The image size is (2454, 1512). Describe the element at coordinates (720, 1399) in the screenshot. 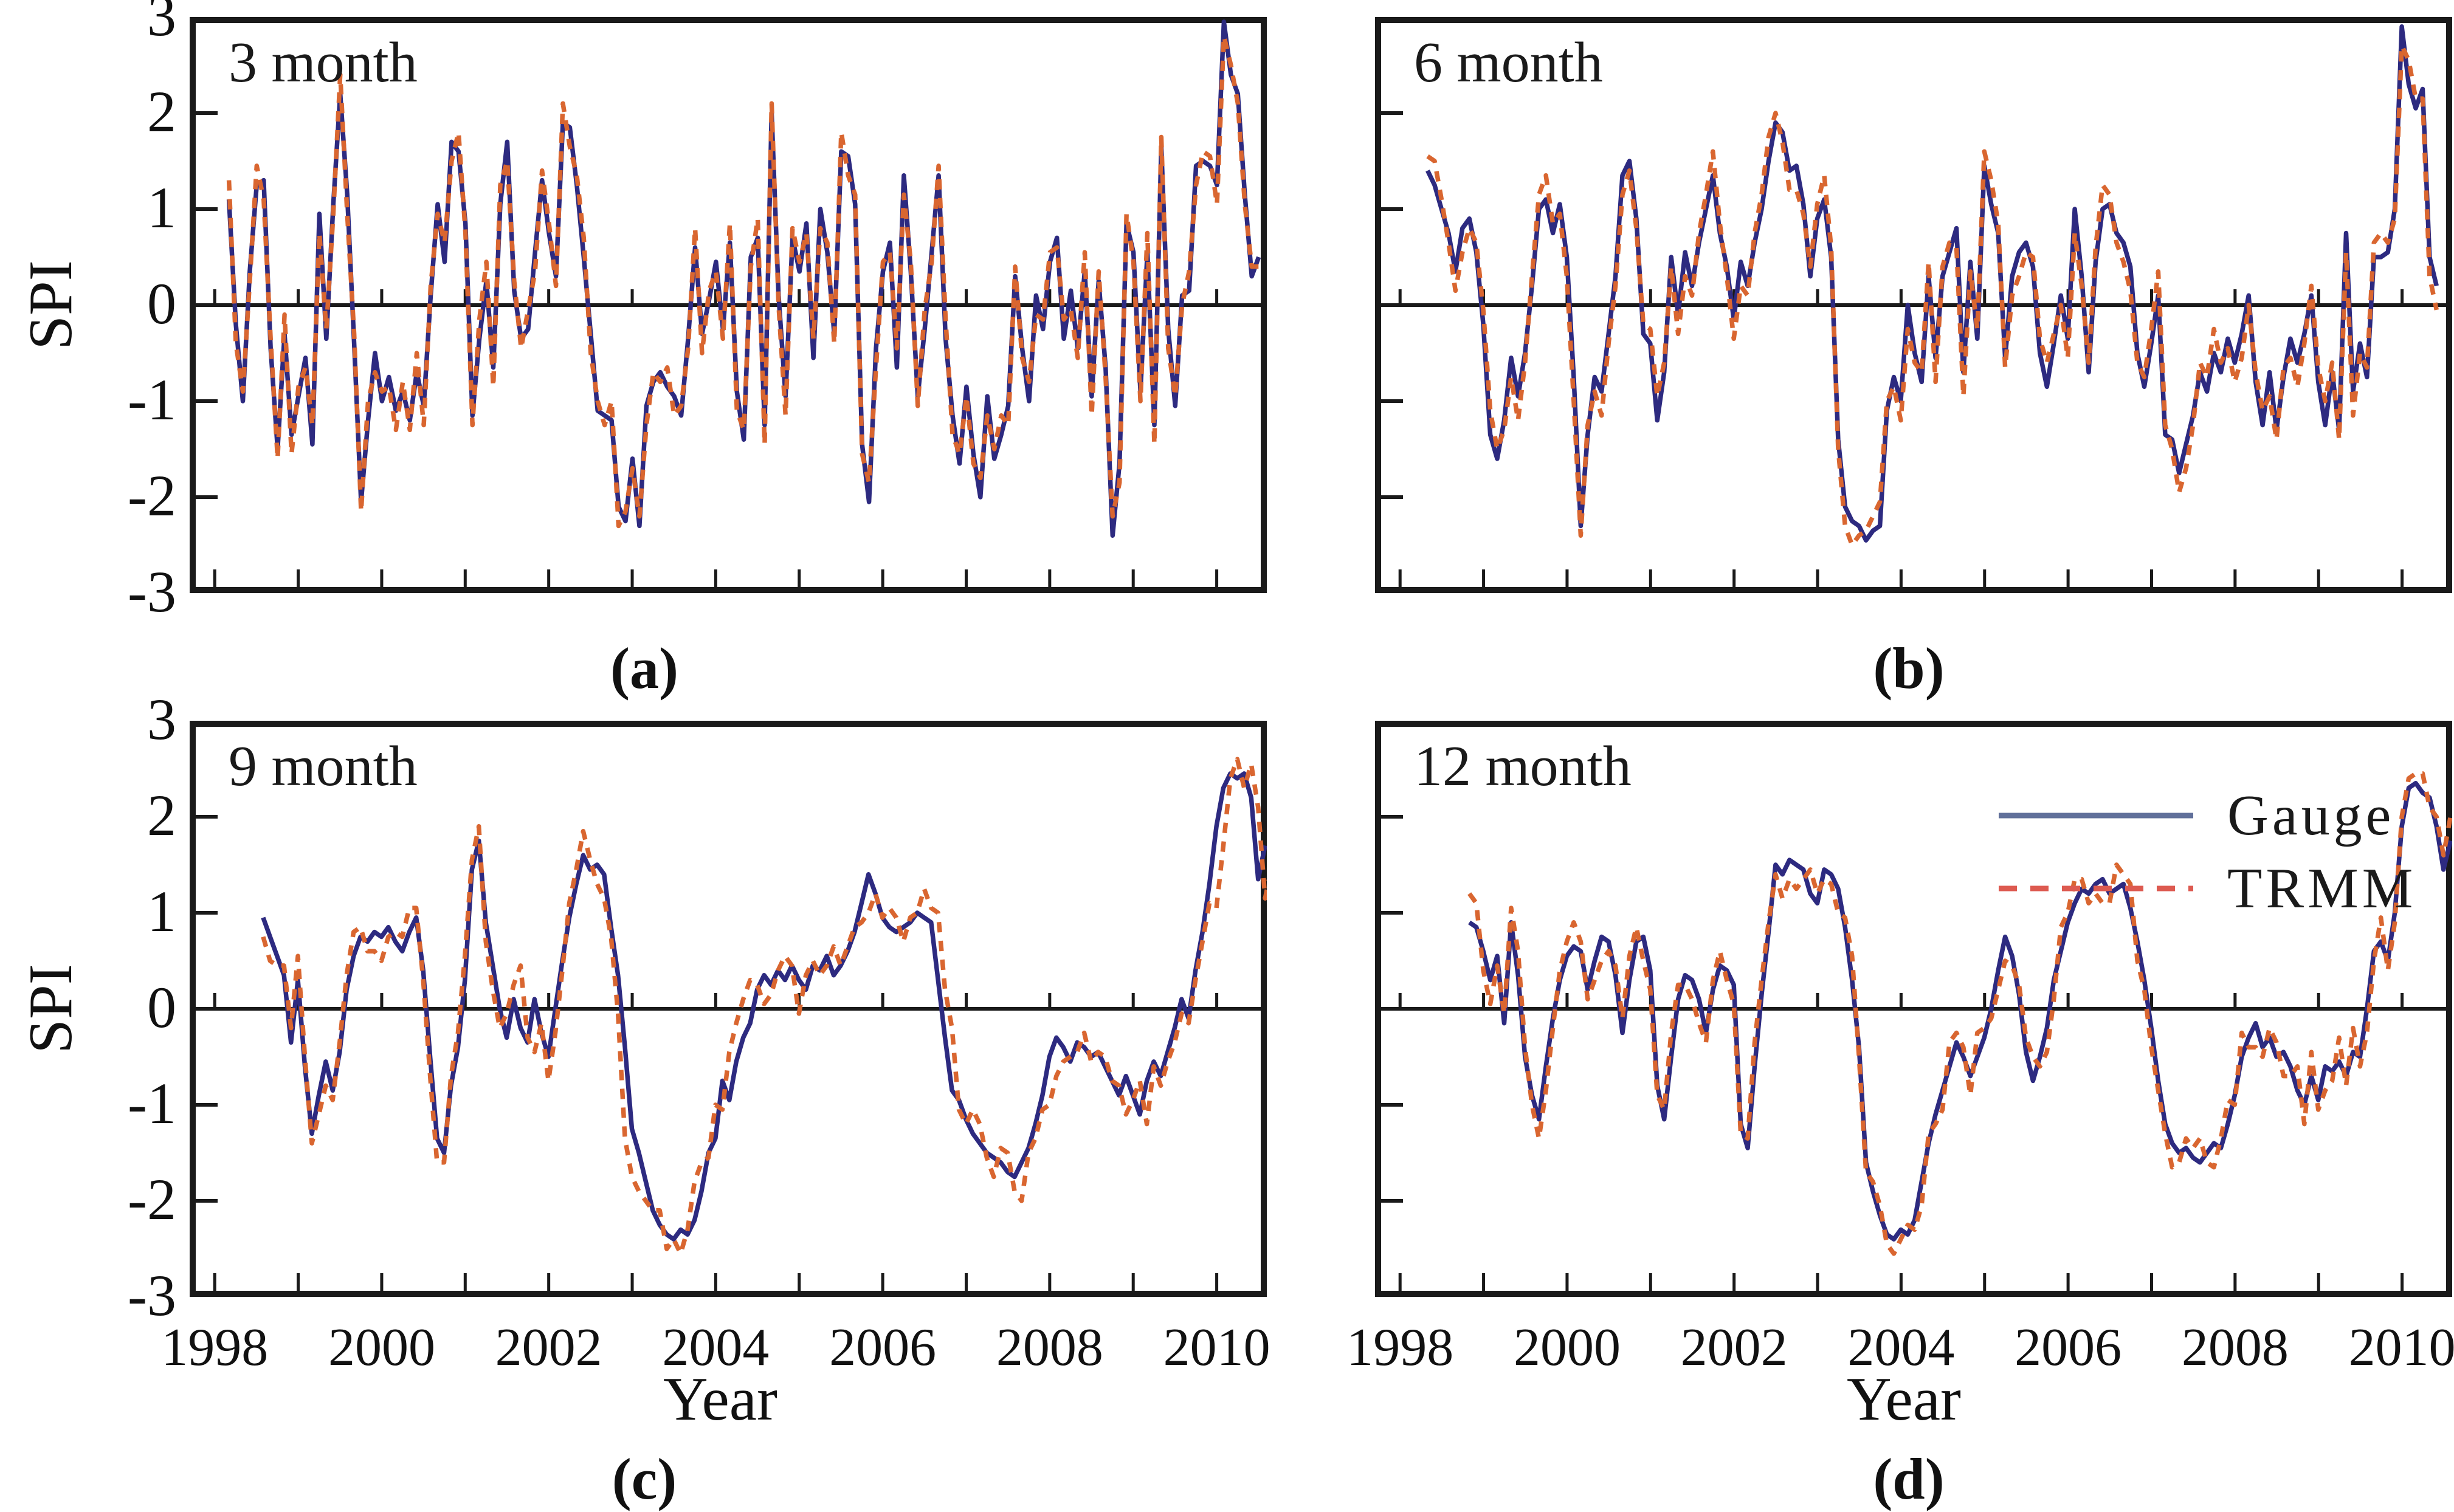

I see `x-axis-title-c: Year` at that location.